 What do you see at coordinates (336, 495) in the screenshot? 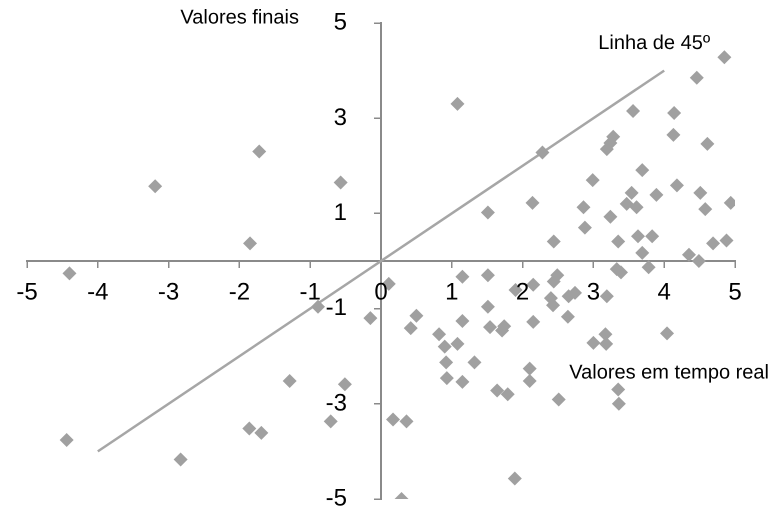
I see `y-tick-label: -5` at bounding box center [336, 495].